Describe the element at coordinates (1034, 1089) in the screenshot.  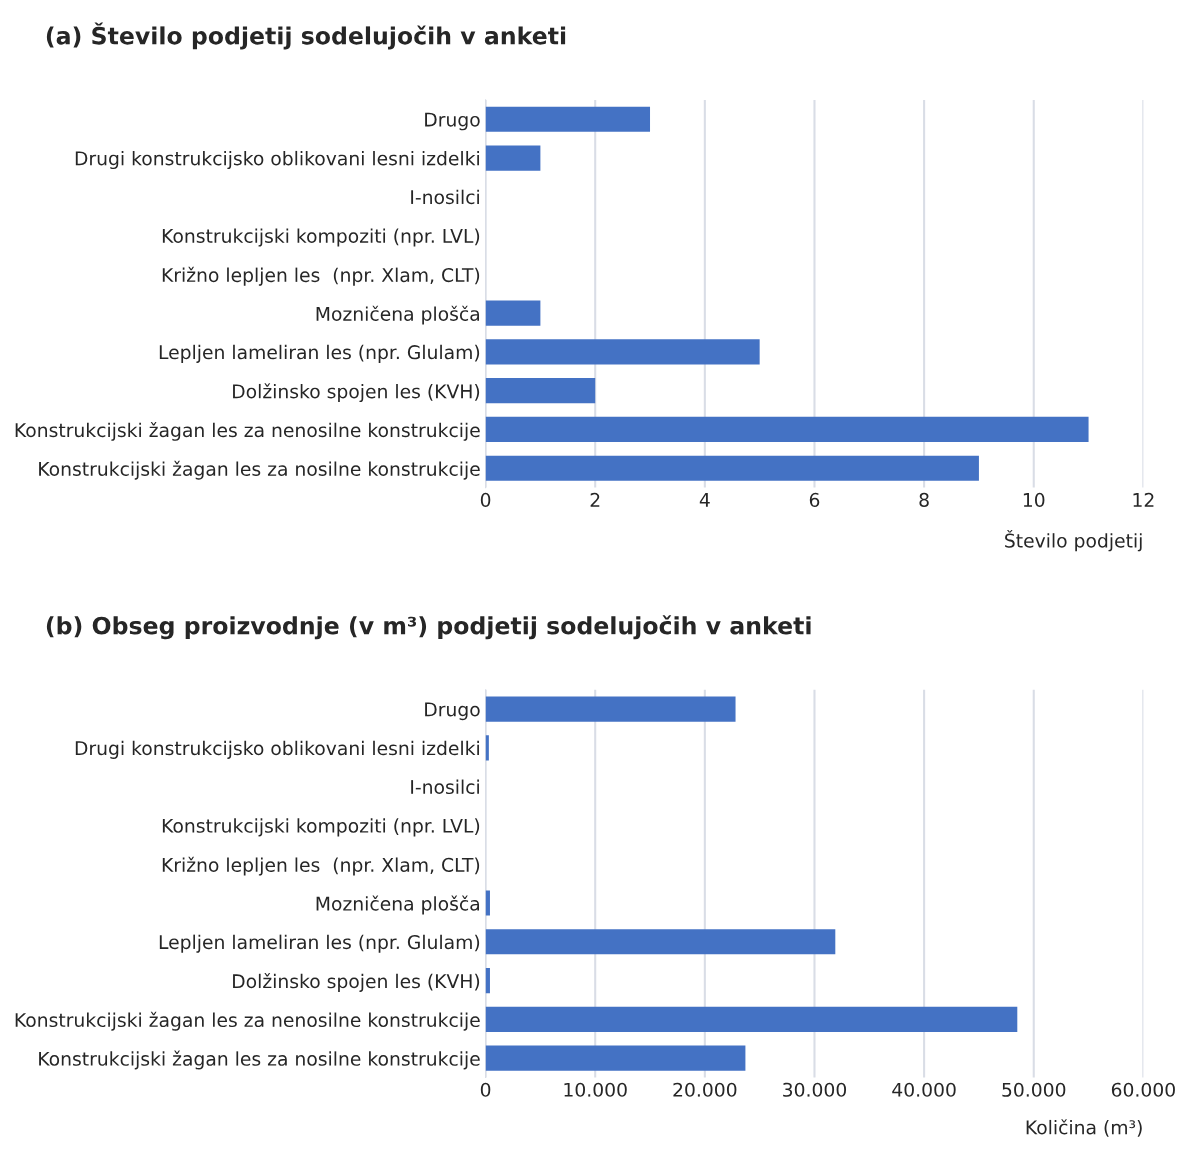
I see `x-tick-label: 50.000` at that location.